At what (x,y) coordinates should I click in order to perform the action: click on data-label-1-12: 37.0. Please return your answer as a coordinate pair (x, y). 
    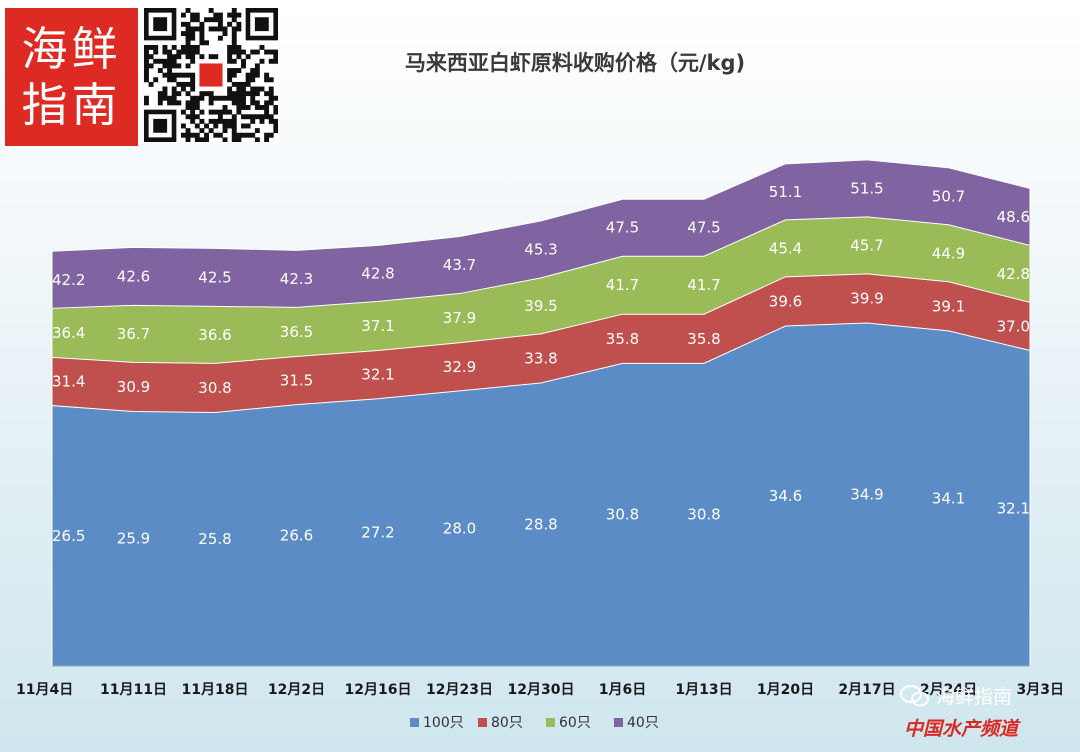
    Looking at the image, I should click on (1013, 326).